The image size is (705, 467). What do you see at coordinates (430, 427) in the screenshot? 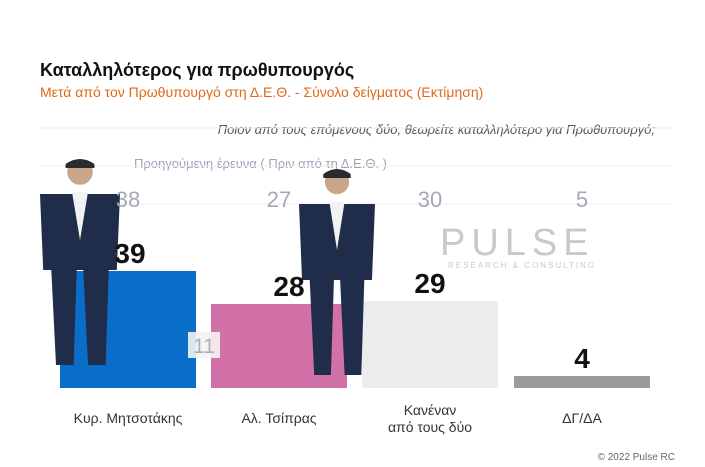
I see `category-label: από τους δύο` at bounding box center [430, 427].